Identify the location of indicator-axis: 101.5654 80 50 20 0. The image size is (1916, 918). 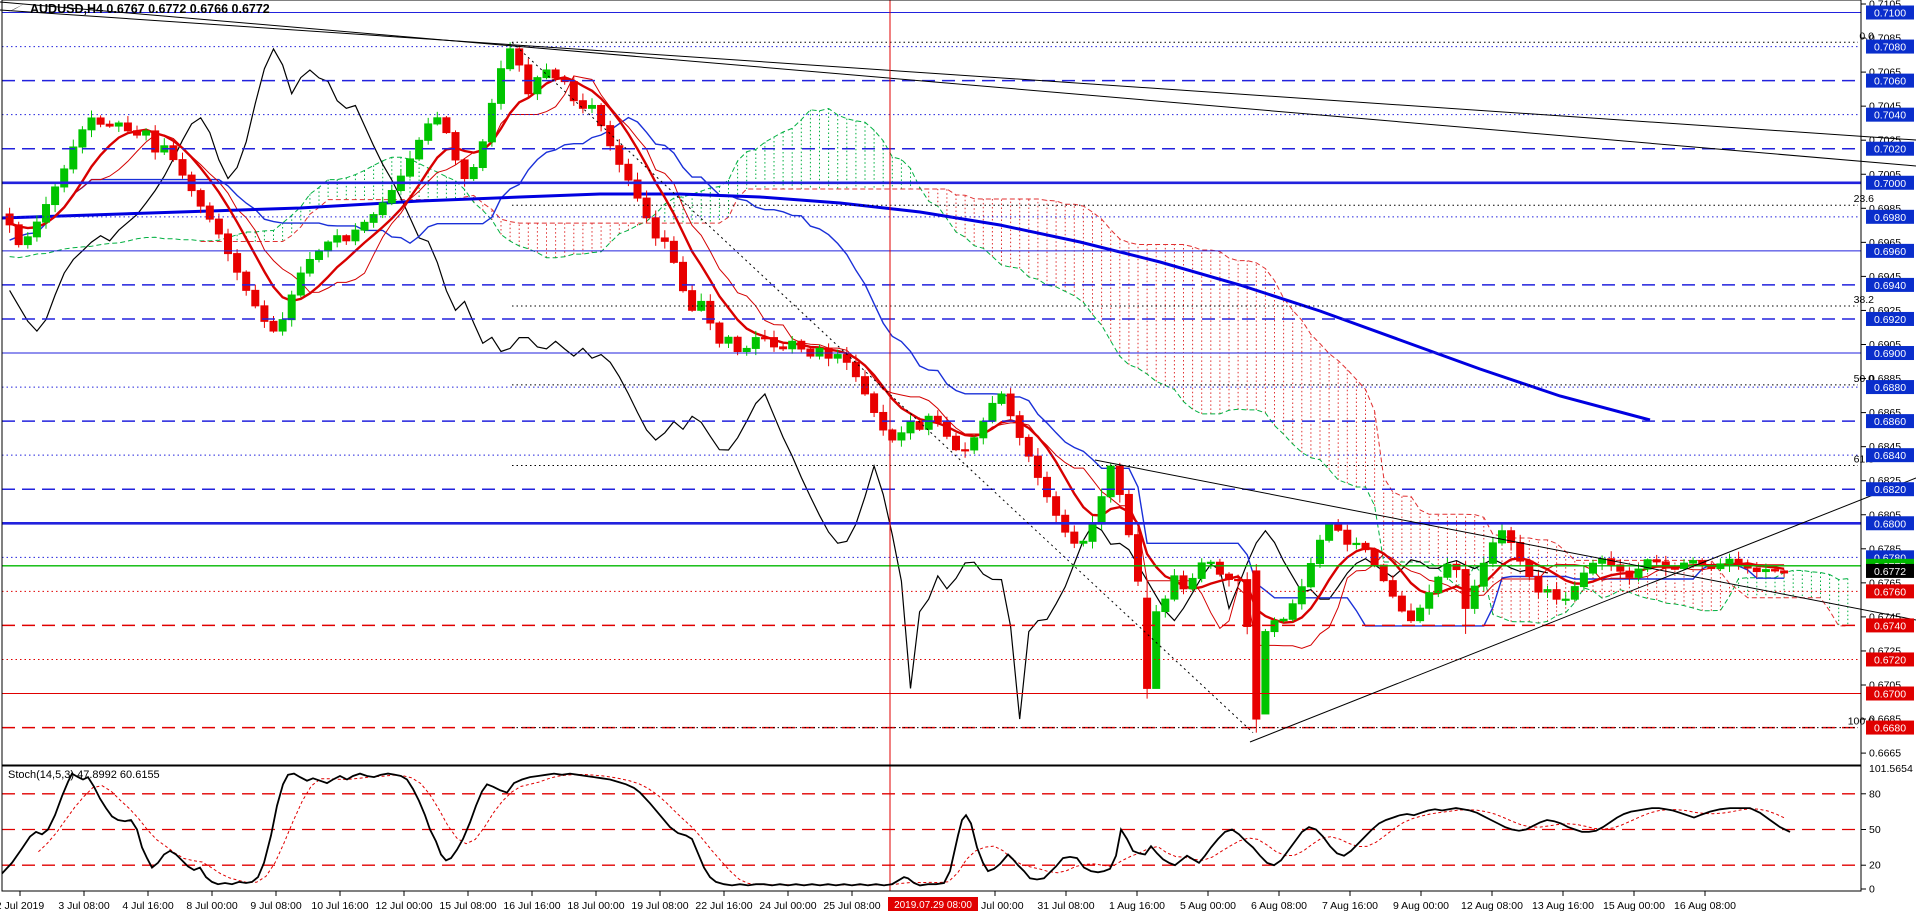
(1887, 829).